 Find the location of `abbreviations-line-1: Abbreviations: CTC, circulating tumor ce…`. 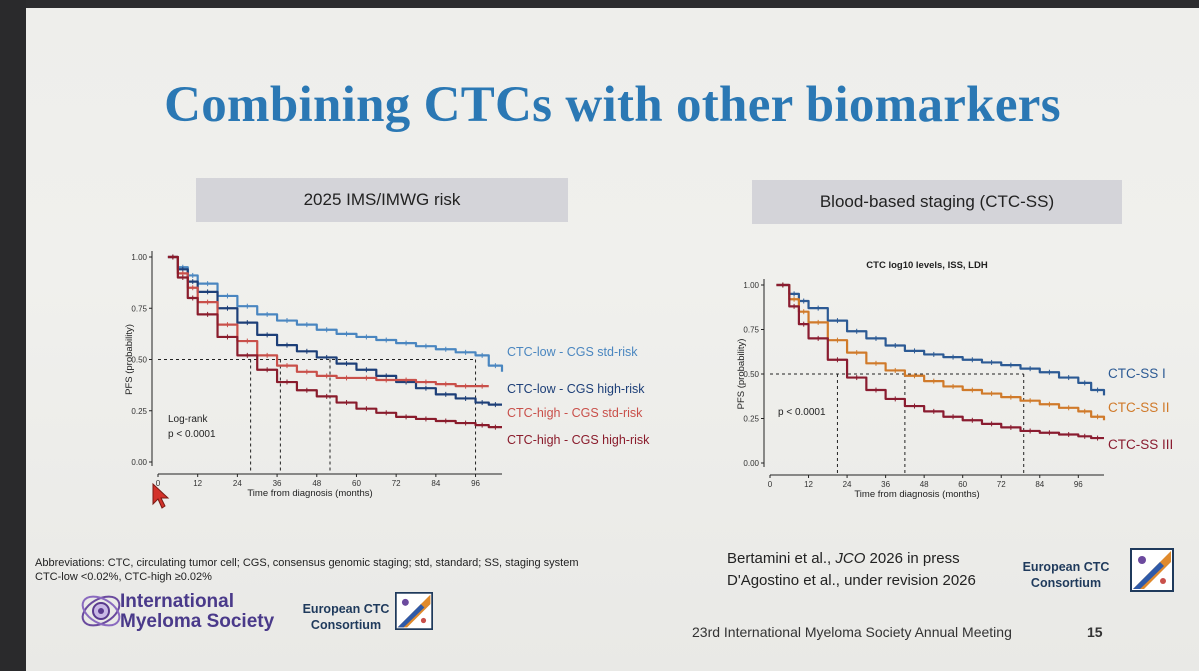

abbreviations-line-1: Abbreviations: CTC, circulating tumor ce… is located at coordinates (307, 563).